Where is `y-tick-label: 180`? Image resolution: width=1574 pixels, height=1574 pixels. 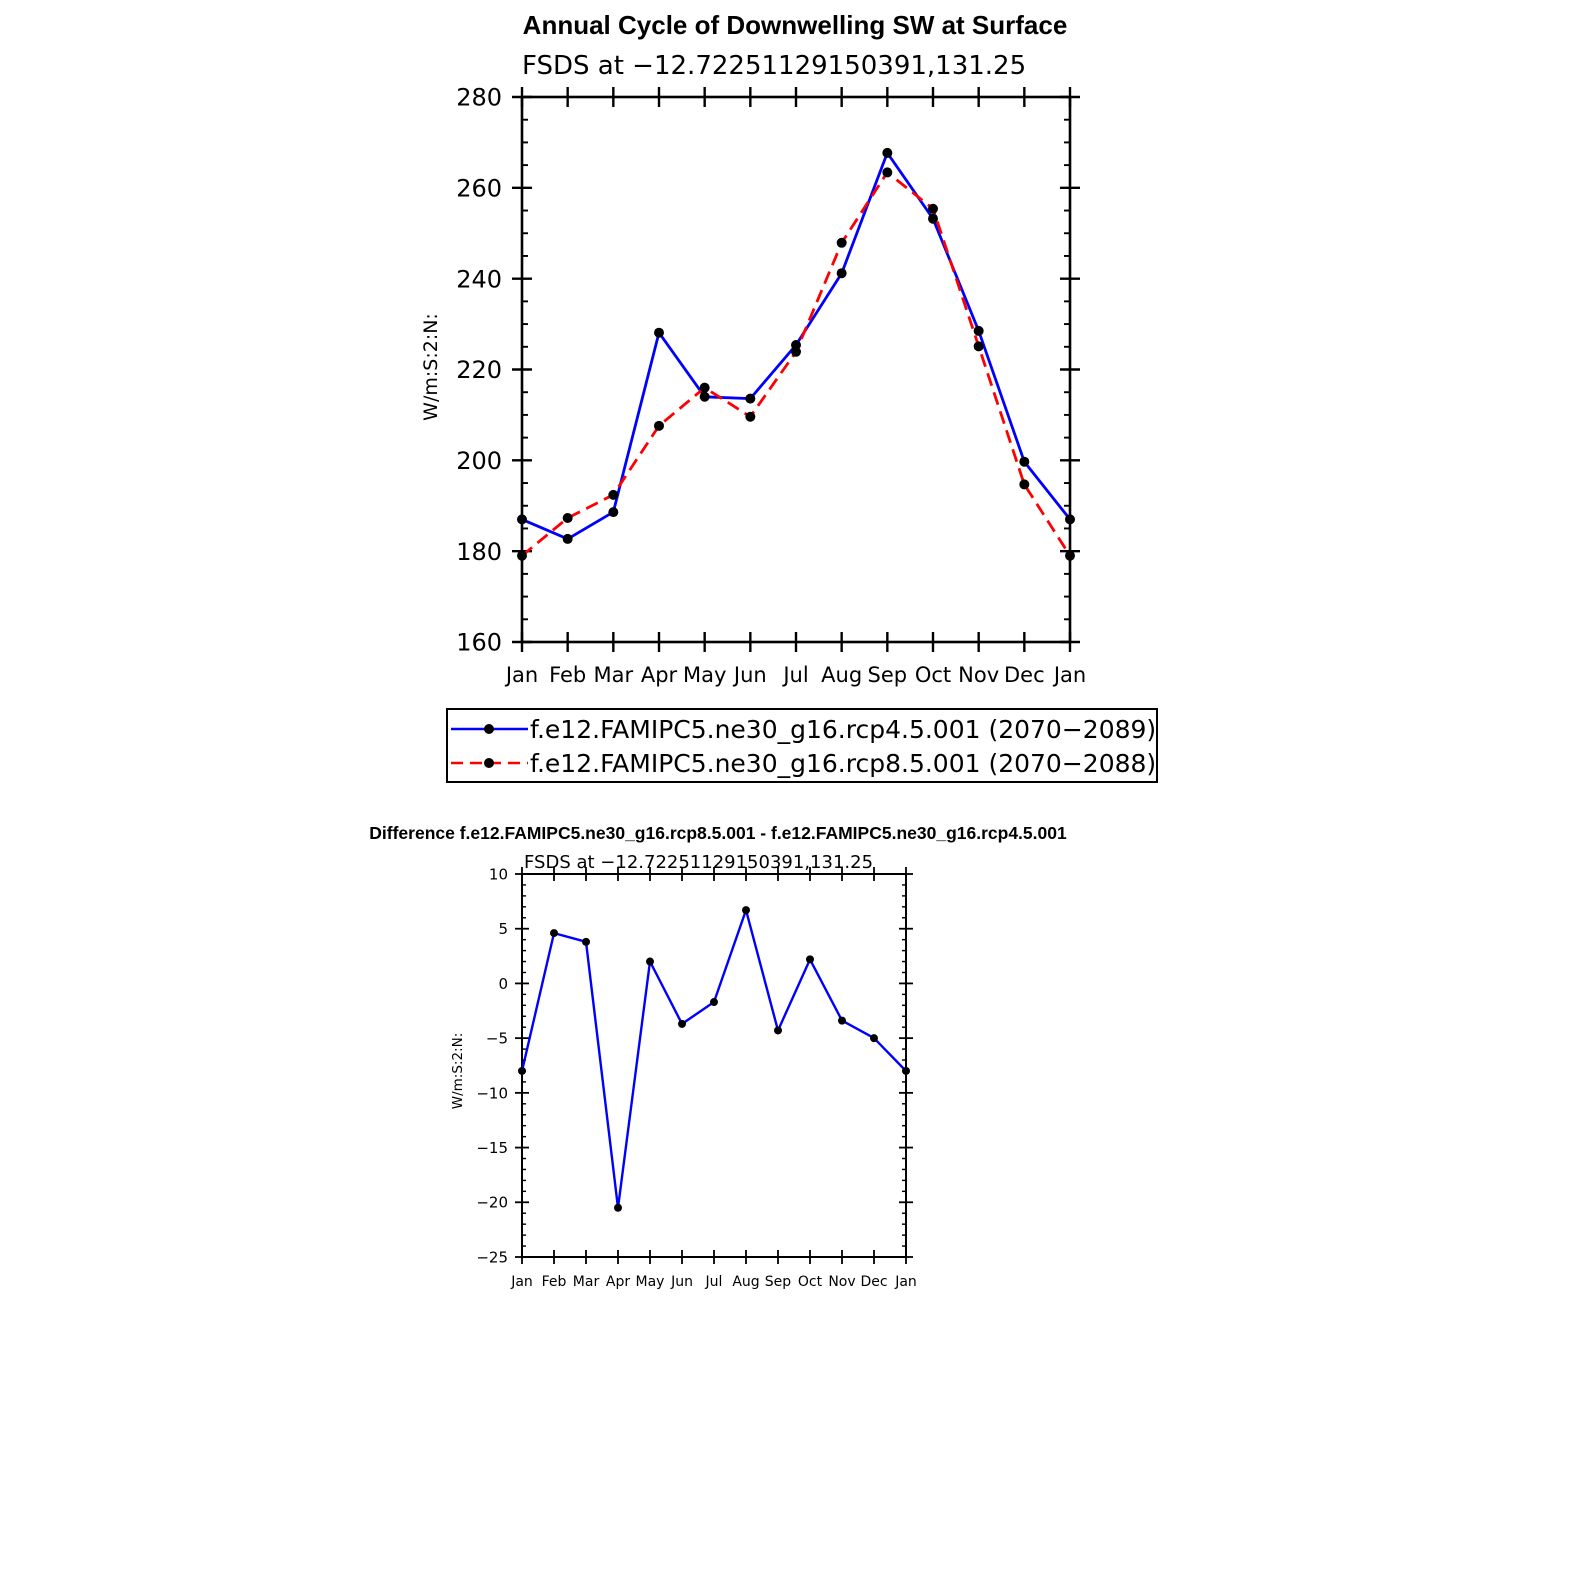 y-tick-label: 180 is located at coordinates (479, 552).